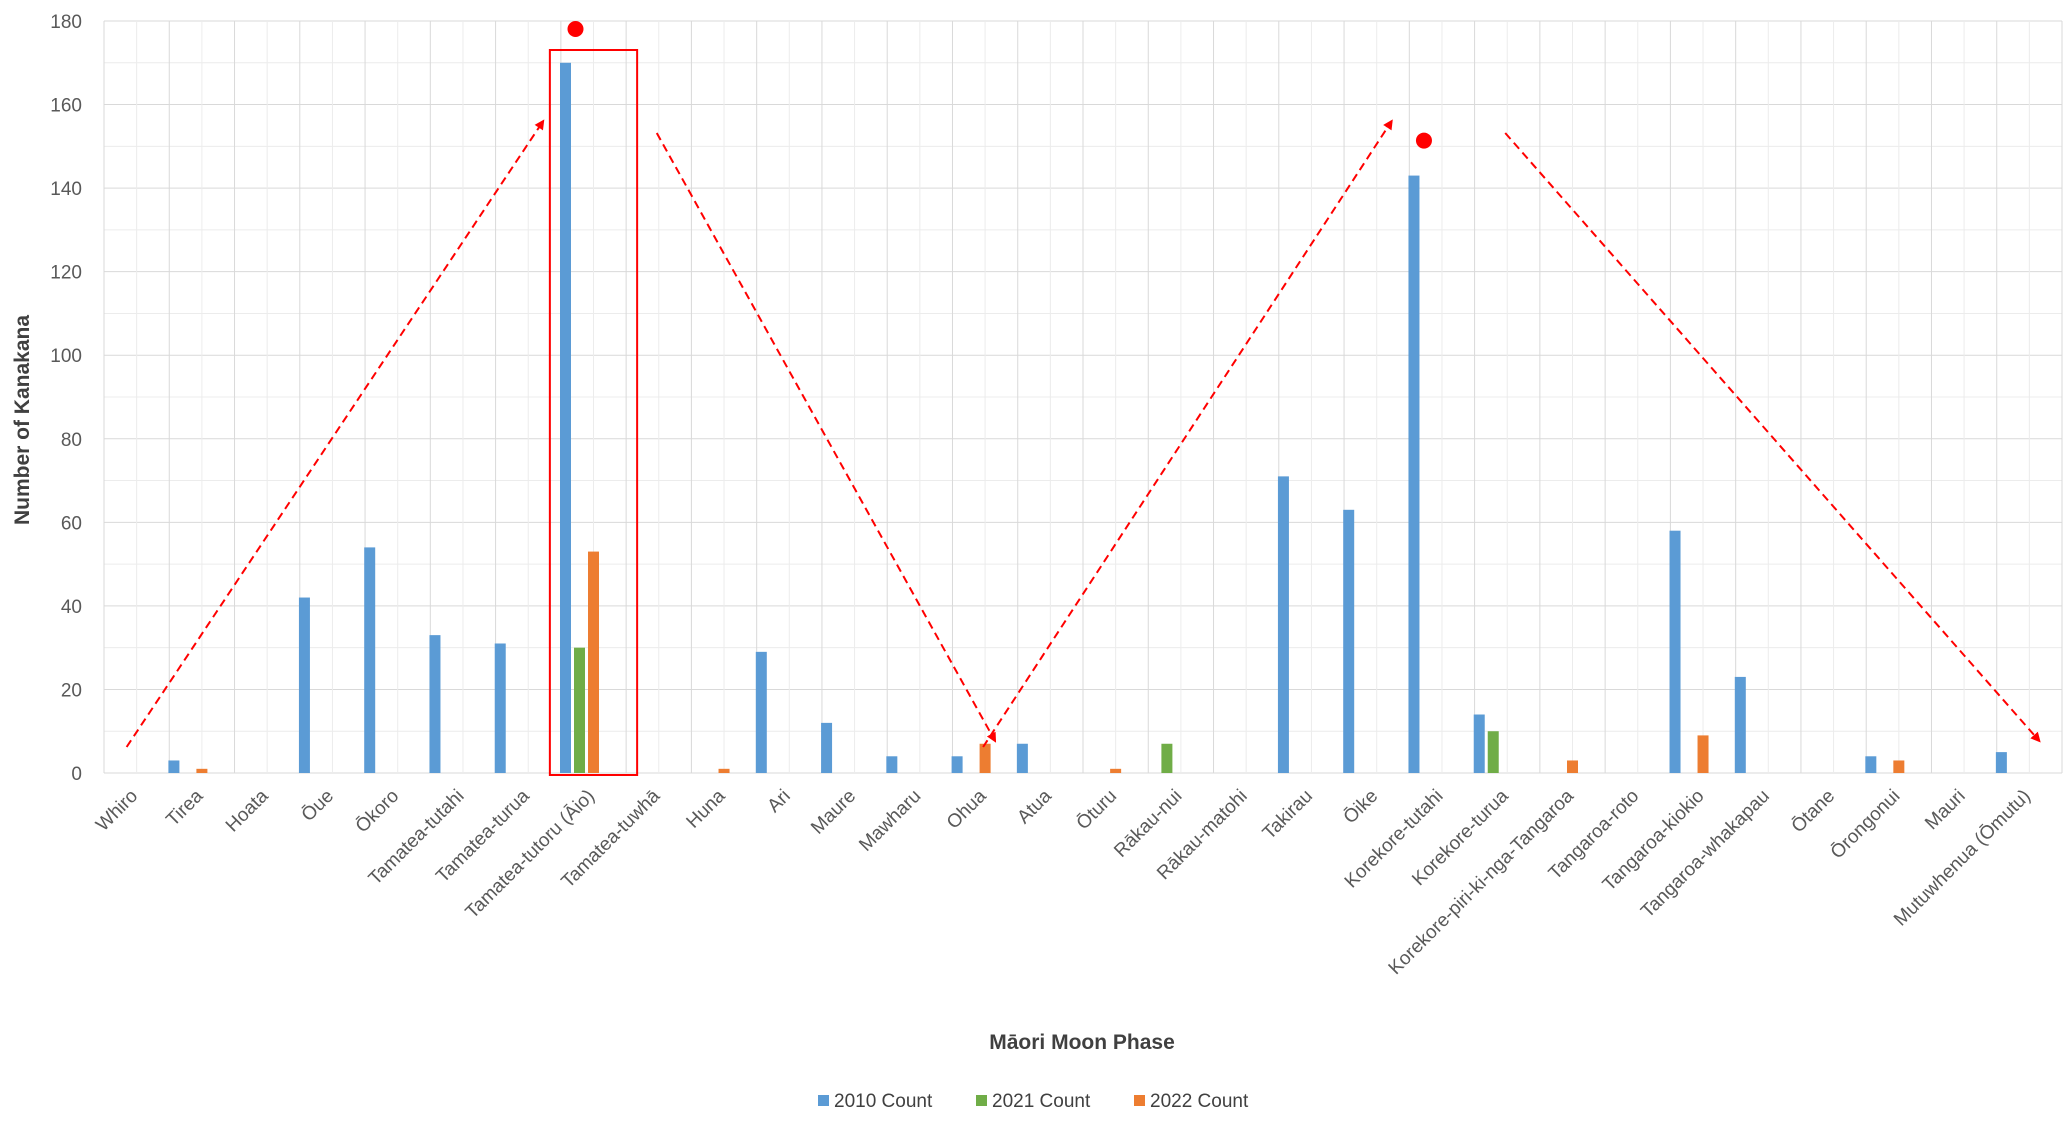 This screenshot has height=1125, width=2067. What do you see at coordinates (1361, 807) in the screenshot?
I see `x-tick-label: Ōike` at bounding box center [1361, 807].